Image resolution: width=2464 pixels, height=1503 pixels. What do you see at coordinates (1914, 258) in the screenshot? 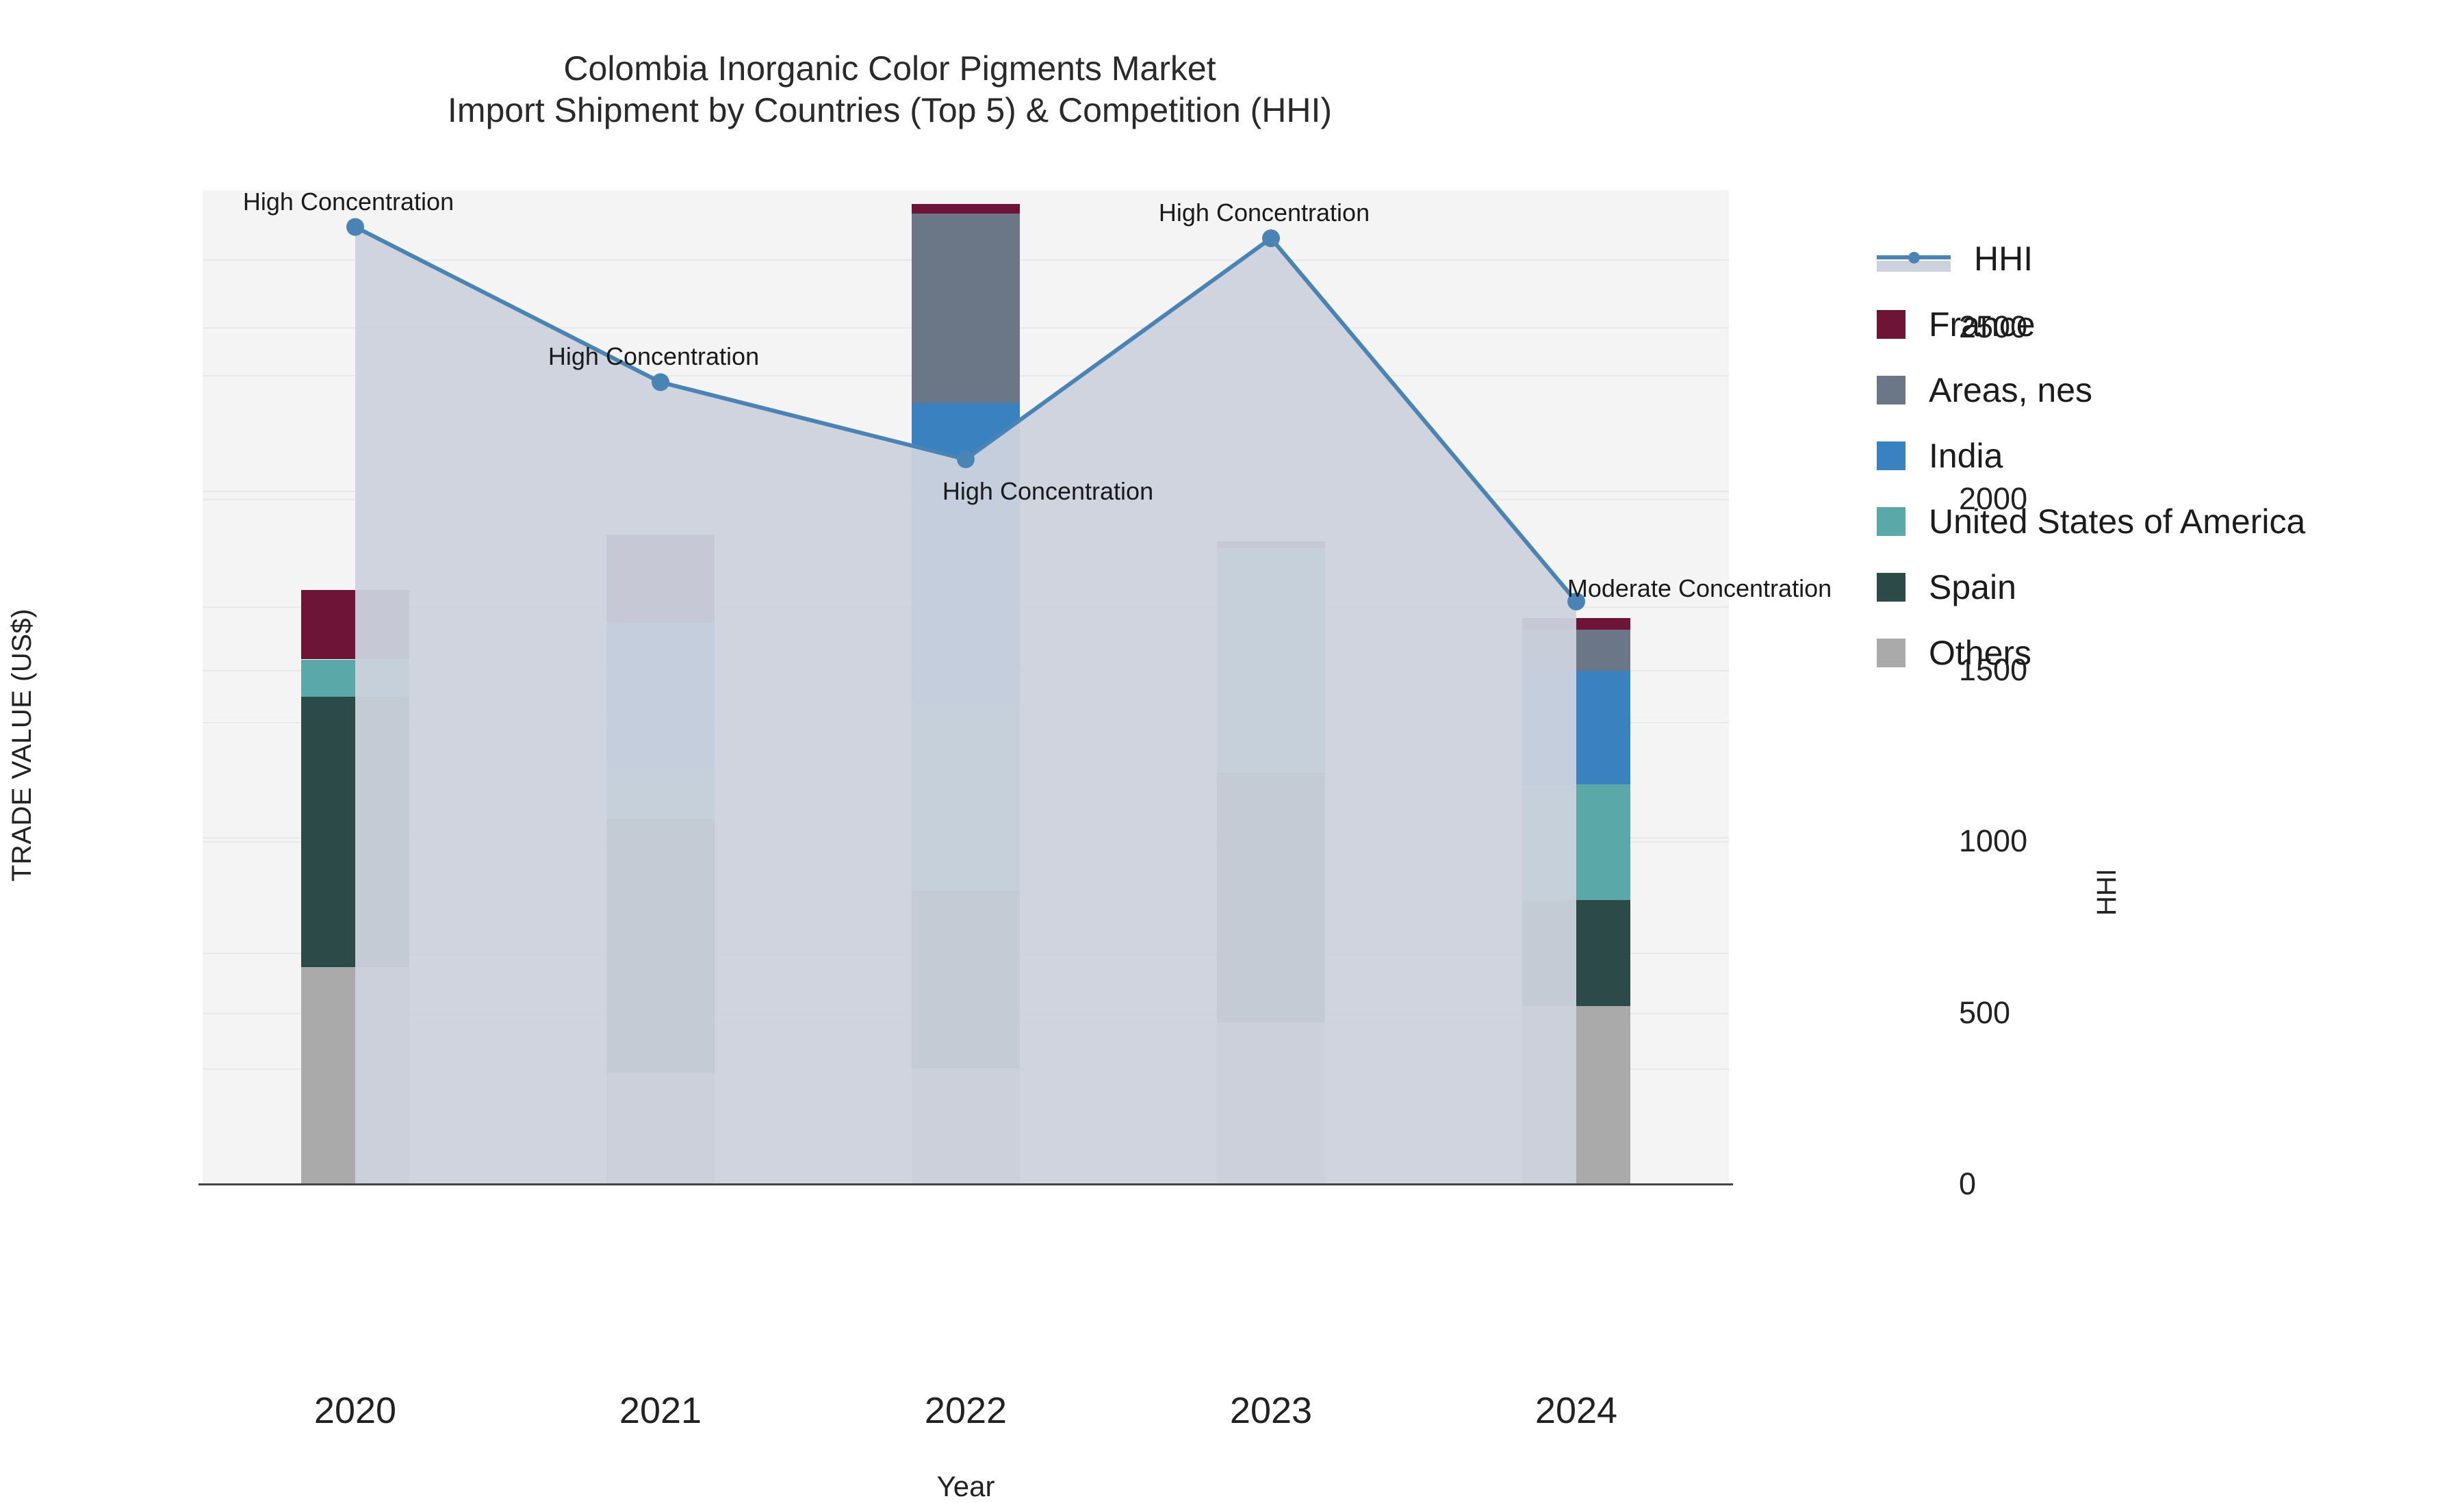
I see `legend-line-marker` at bounding box center [1914, 258].